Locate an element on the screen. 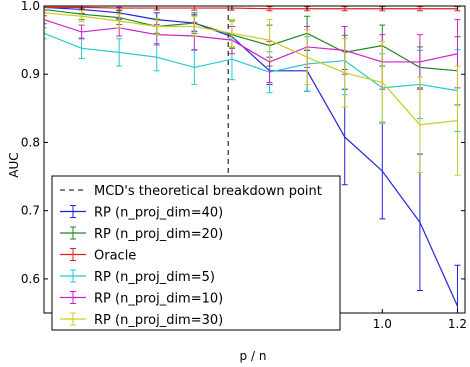  y-axis-label: AUC is located at coordinates (14, 164).